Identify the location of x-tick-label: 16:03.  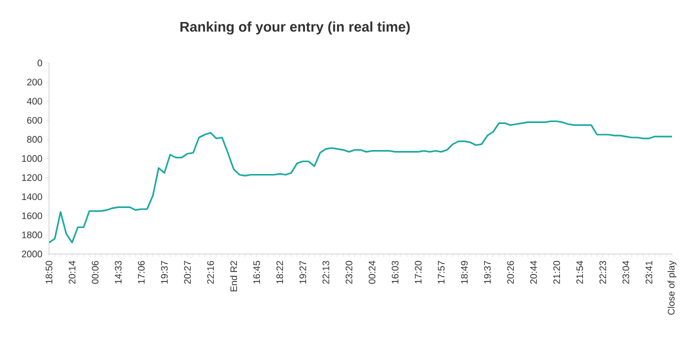
(395, 272).